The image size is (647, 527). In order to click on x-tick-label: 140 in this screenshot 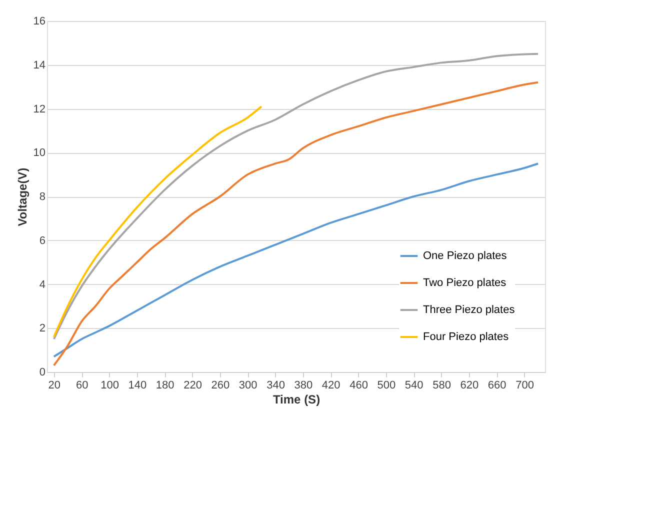, I will do `click(137, 386)`.